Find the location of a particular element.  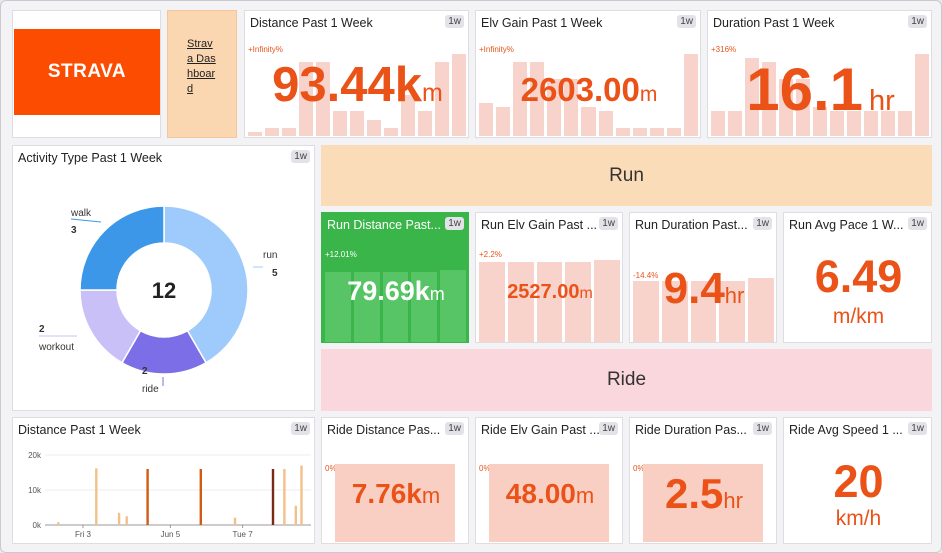

ride-section-header: Ride is located at coordinates (626, 380).